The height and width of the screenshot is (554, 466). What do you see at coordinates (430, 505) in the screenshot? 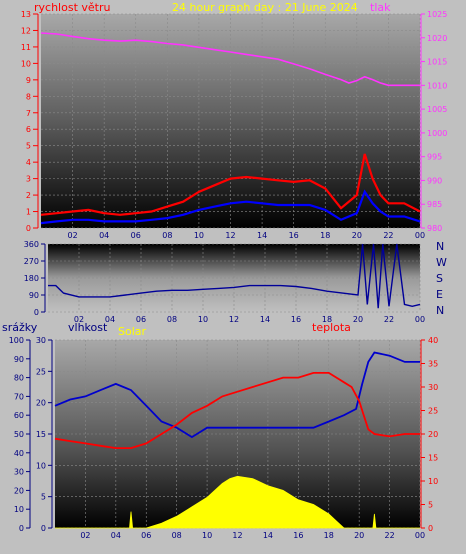
I see `temperature-tick-label: 5` at bounding box center [430, 505].